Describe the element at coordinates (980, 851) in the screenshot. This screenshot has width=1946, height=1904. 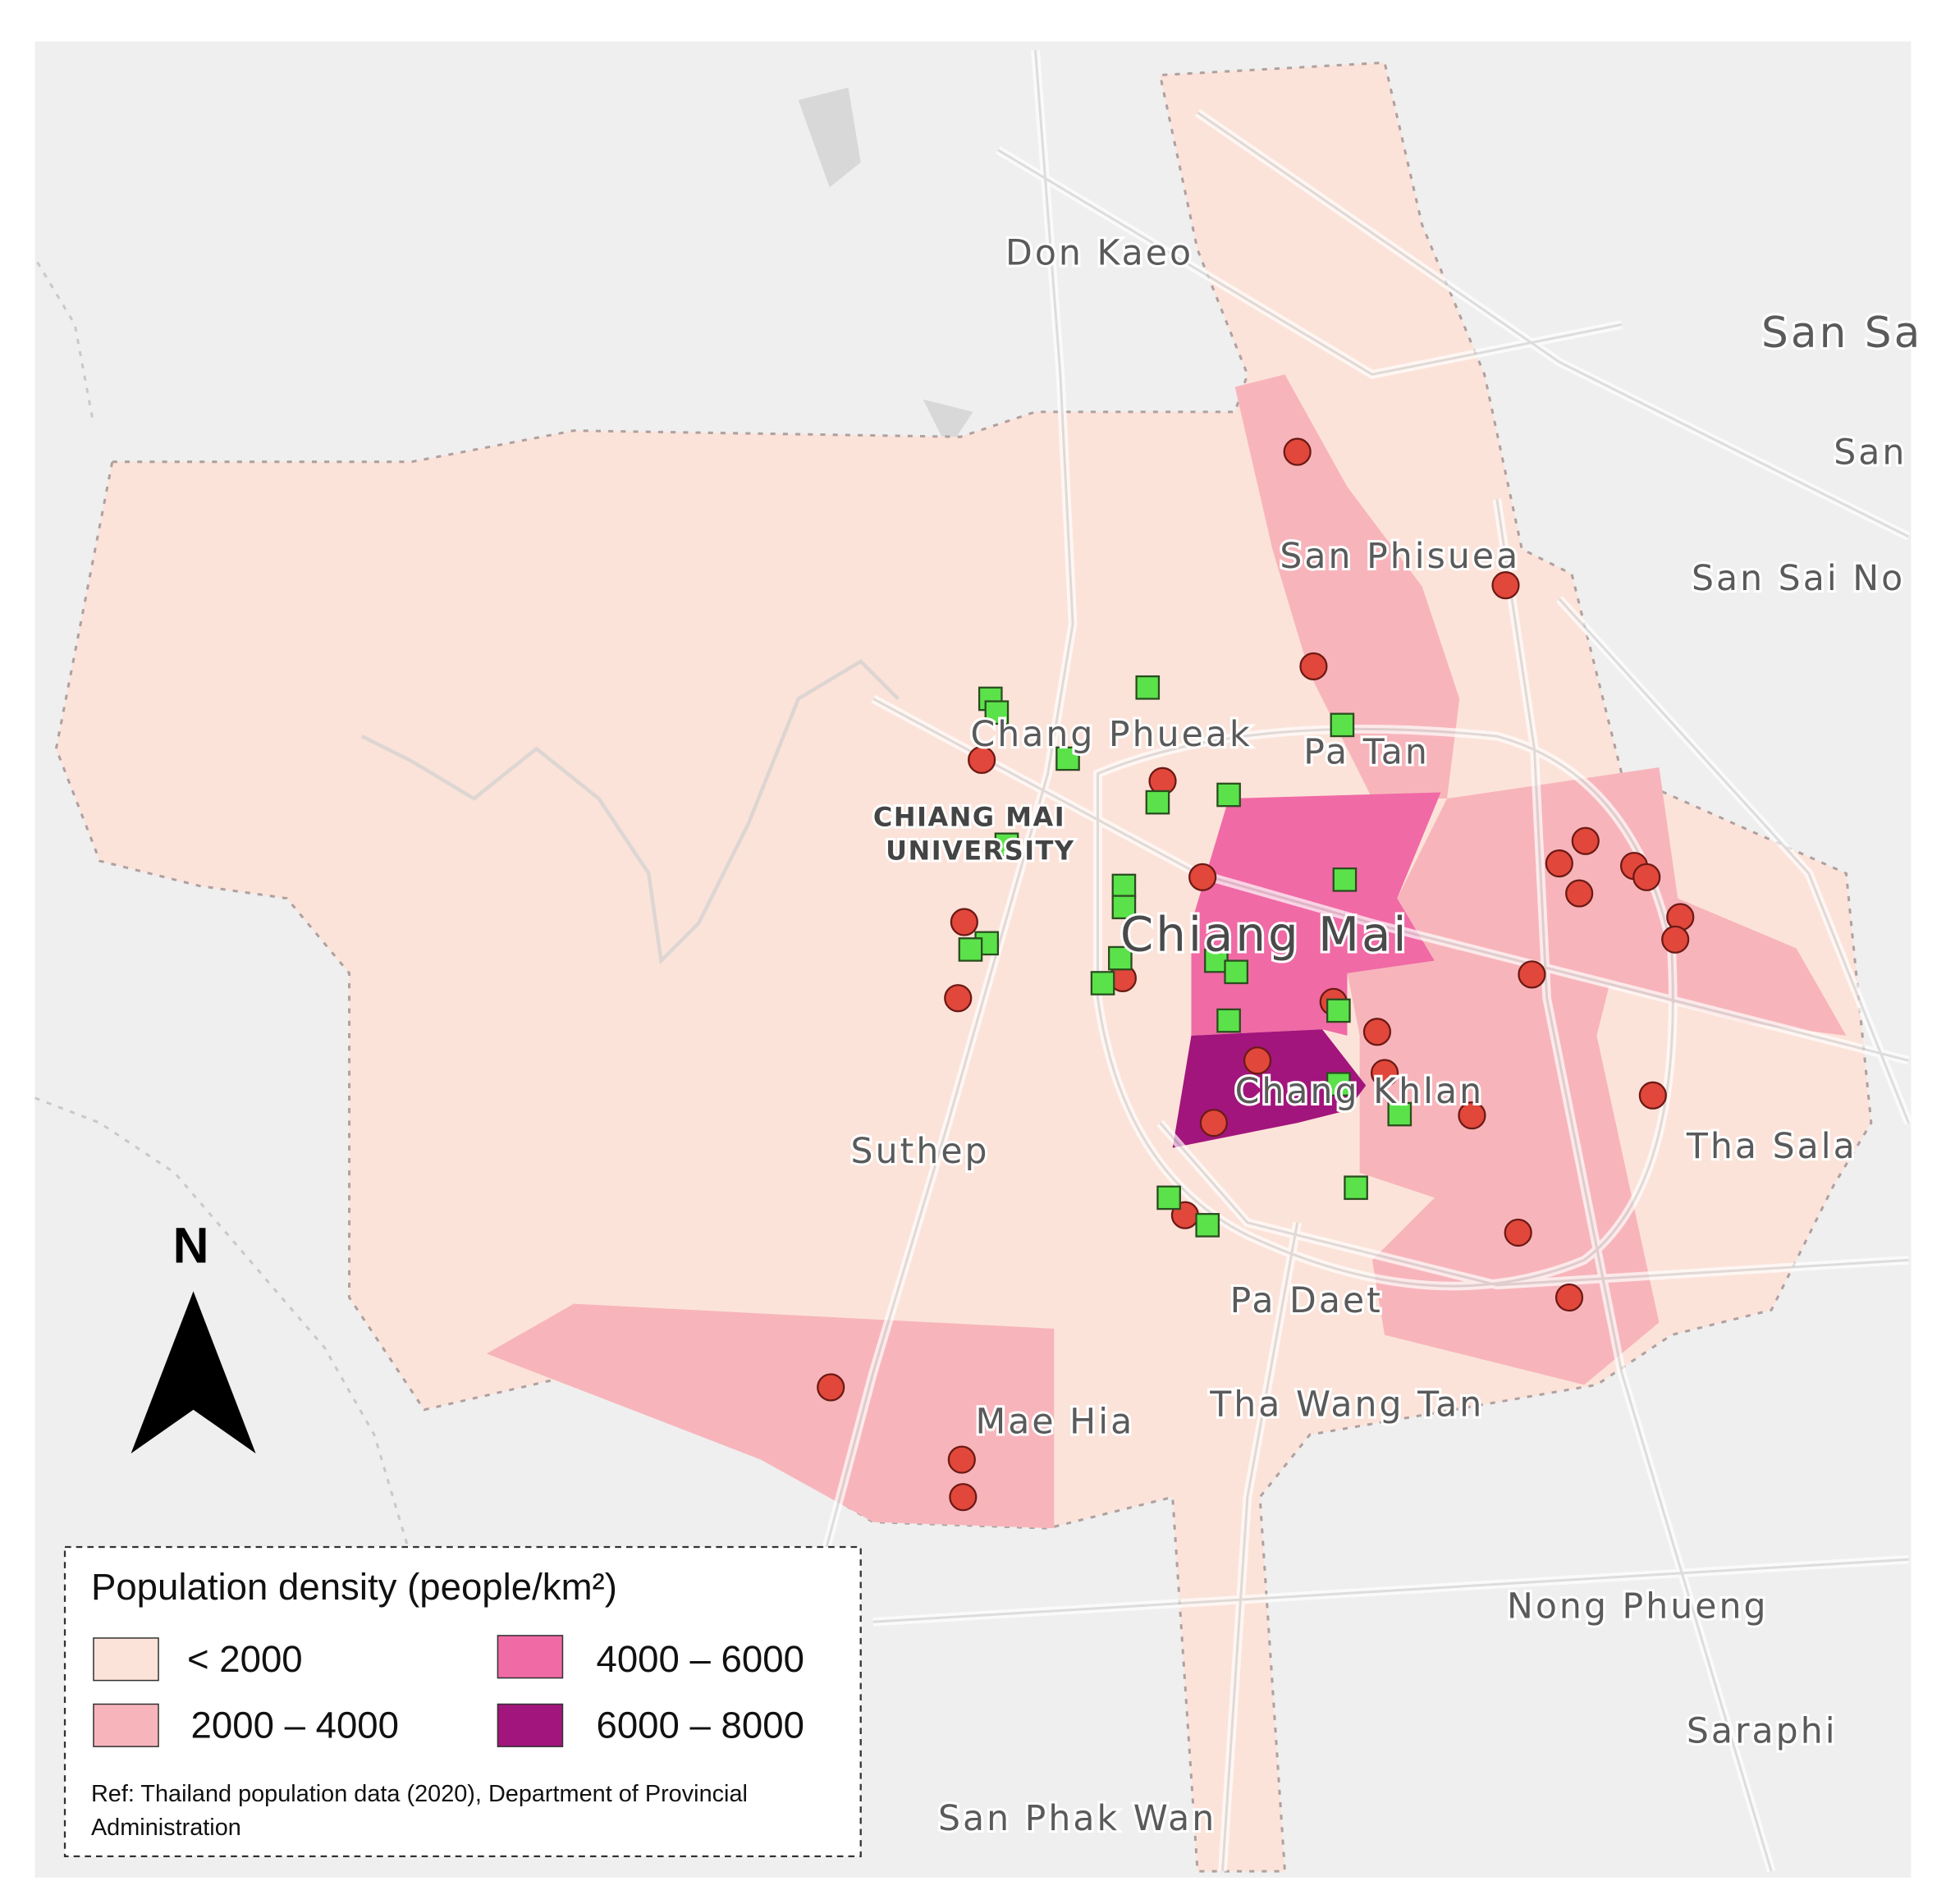
I see `place-label: UNIVERSITY` at that location.